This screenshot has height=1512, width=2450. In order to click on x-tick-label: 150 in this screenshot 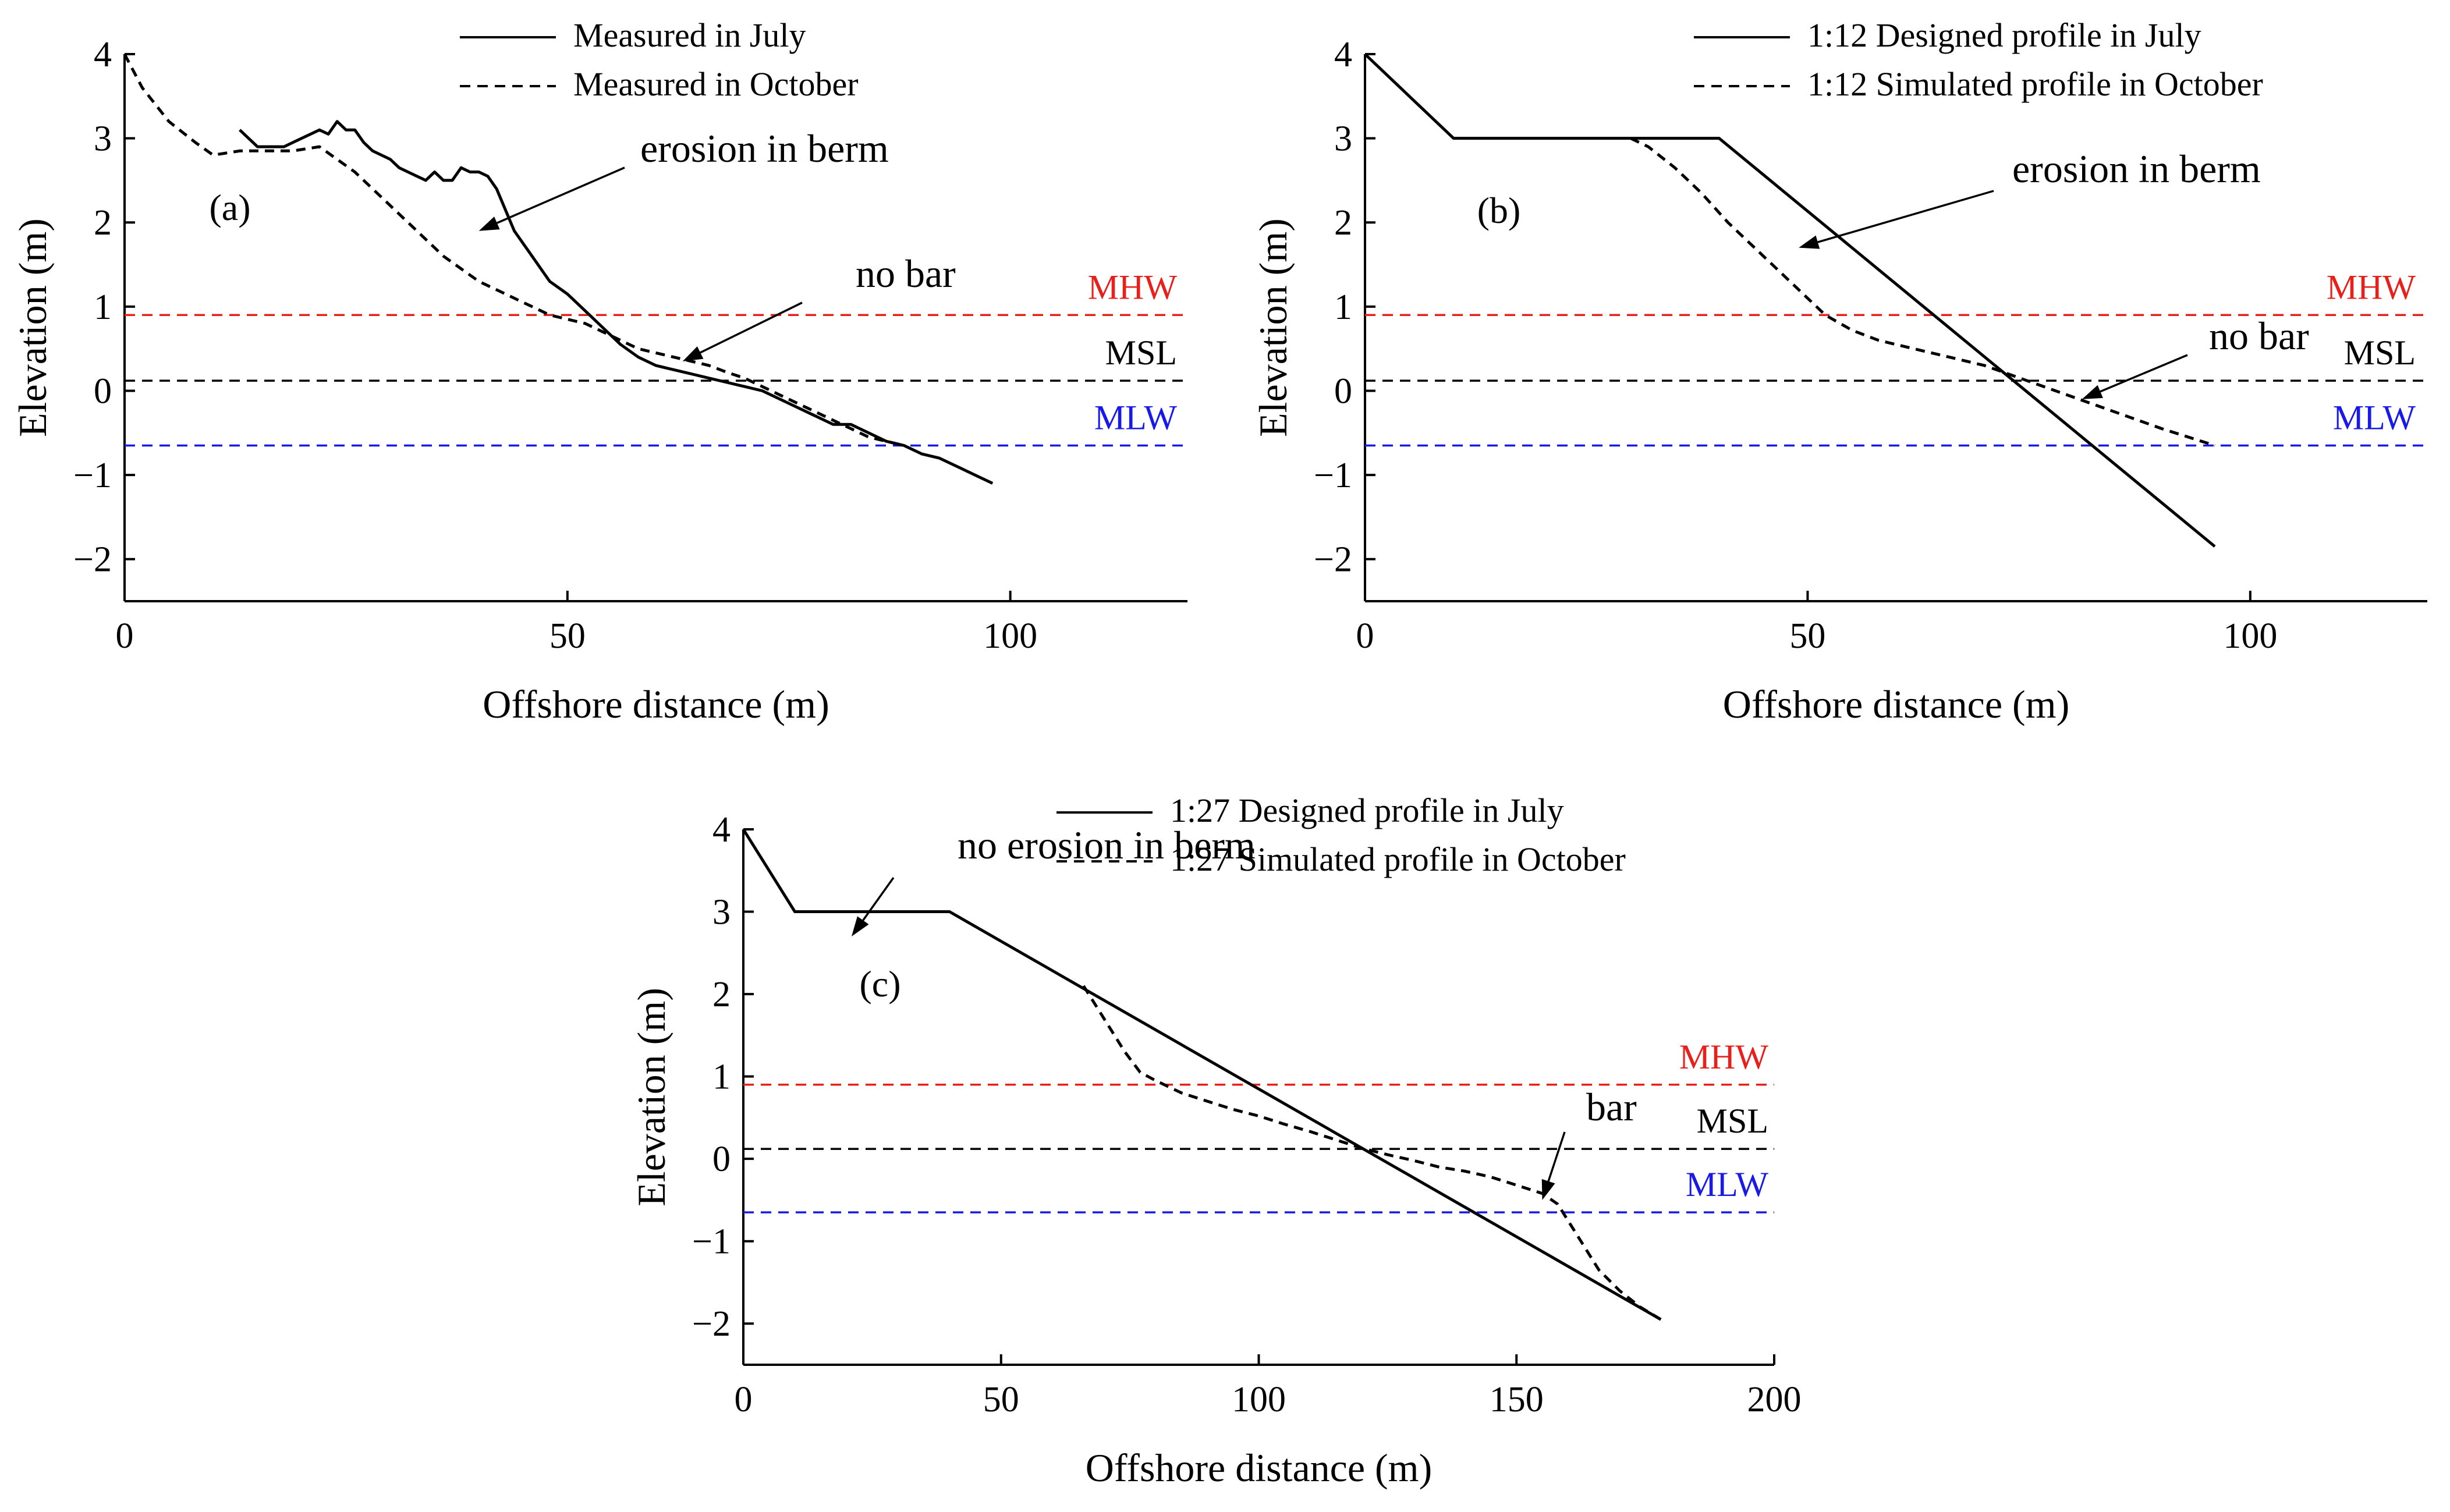, I will do `click(1517, 1399)`.